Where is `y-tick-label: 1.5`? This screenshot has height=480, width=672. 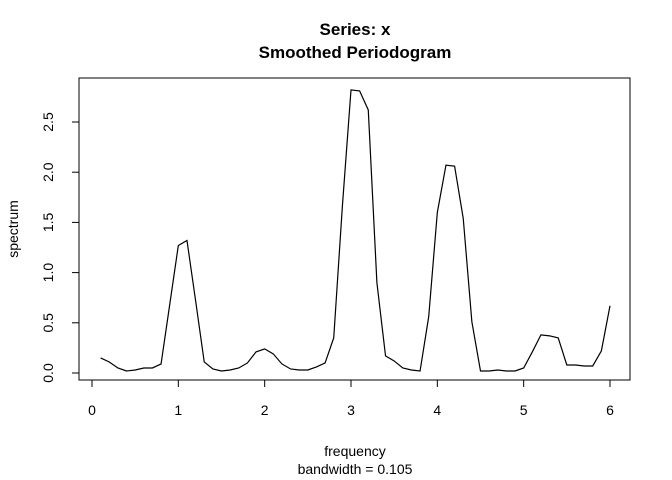
y-tick-label: 1.5 is located at coordinates (48, 222).